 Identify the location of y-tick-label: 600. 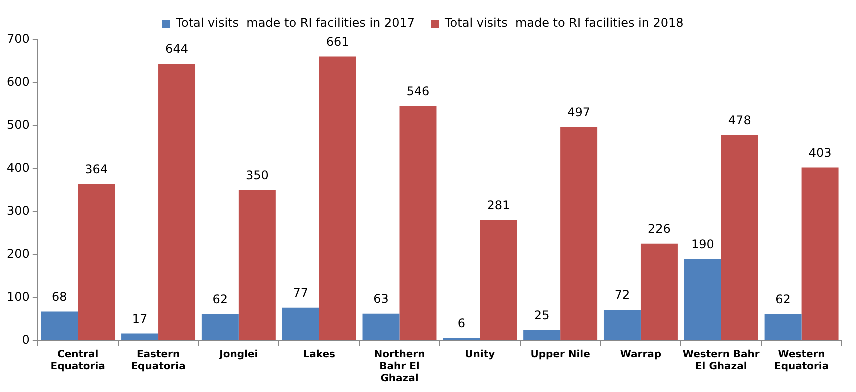
(18, 82).